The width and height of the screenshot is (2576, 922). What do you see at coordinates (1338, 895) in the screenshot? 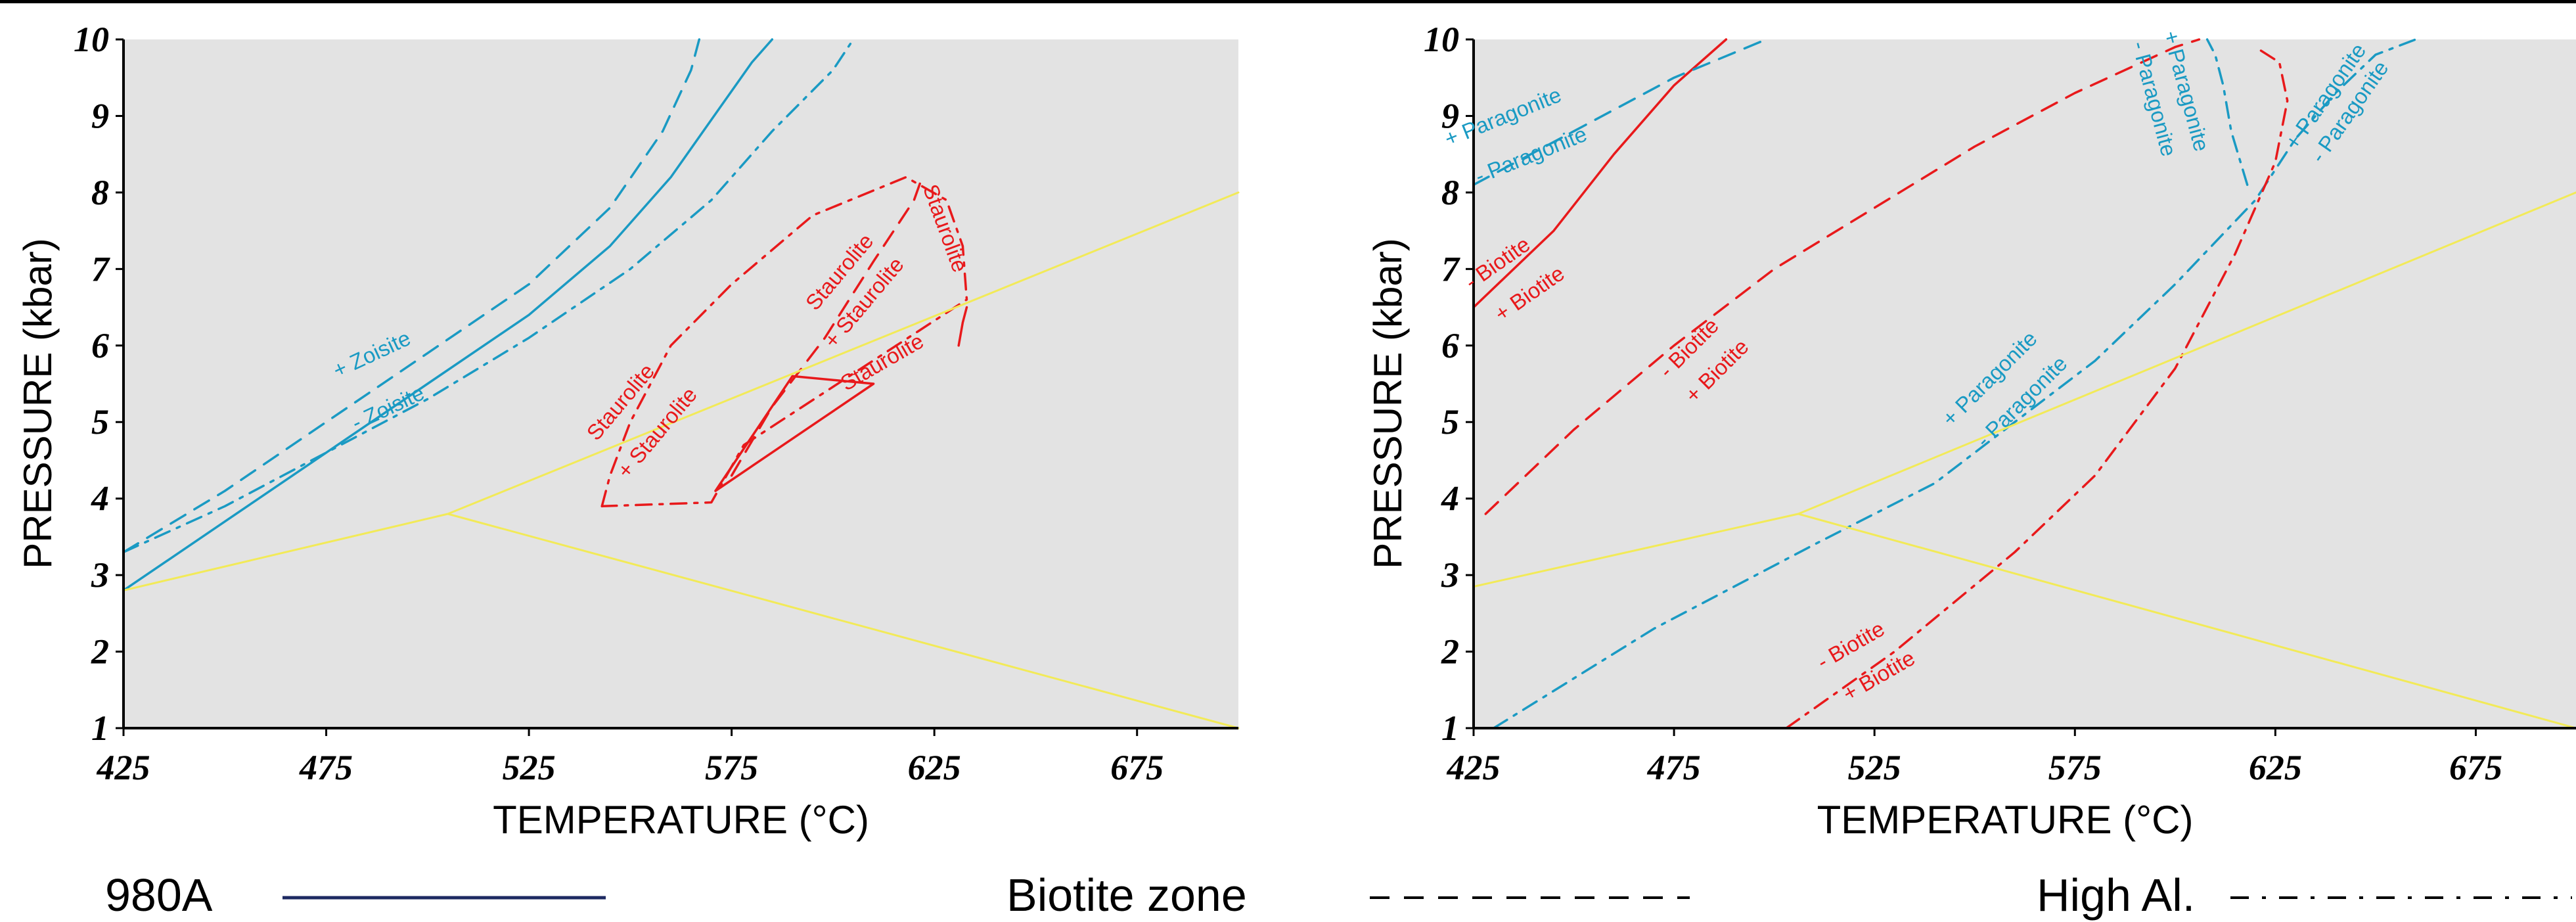
I see `legend: 980A Biotite zone High Al.` at bounding box center [1338, 895].